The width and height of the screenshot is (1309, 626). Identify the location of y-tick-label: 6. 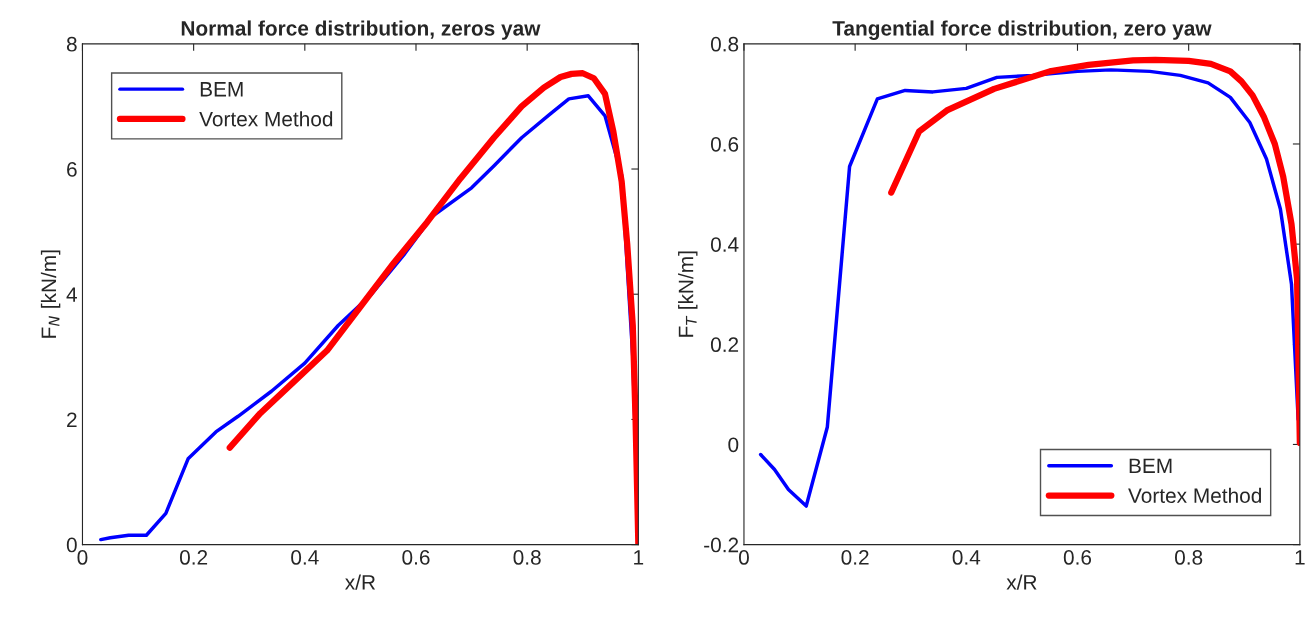
(72, 169).